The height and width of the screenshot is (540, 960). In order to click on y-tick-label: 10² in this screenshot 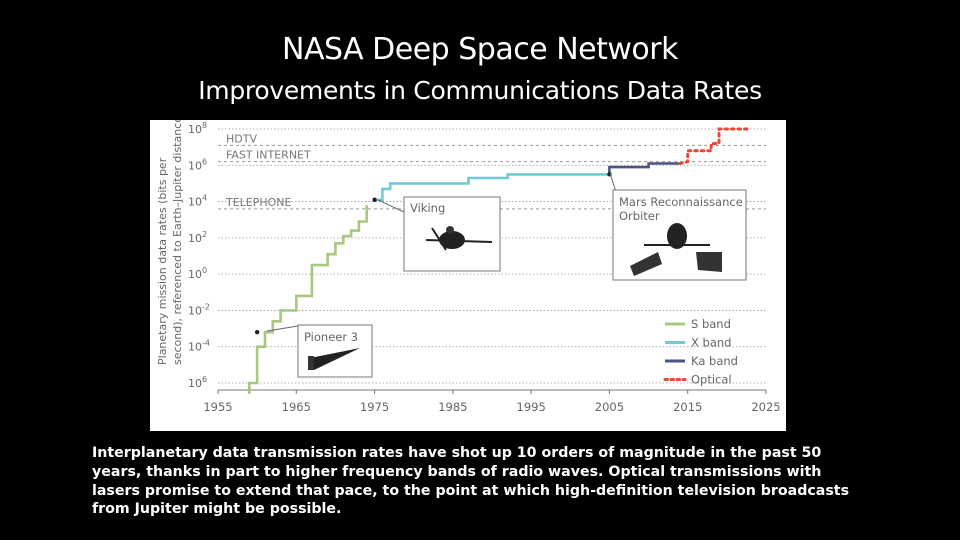, I will do `click(197, 237)`.